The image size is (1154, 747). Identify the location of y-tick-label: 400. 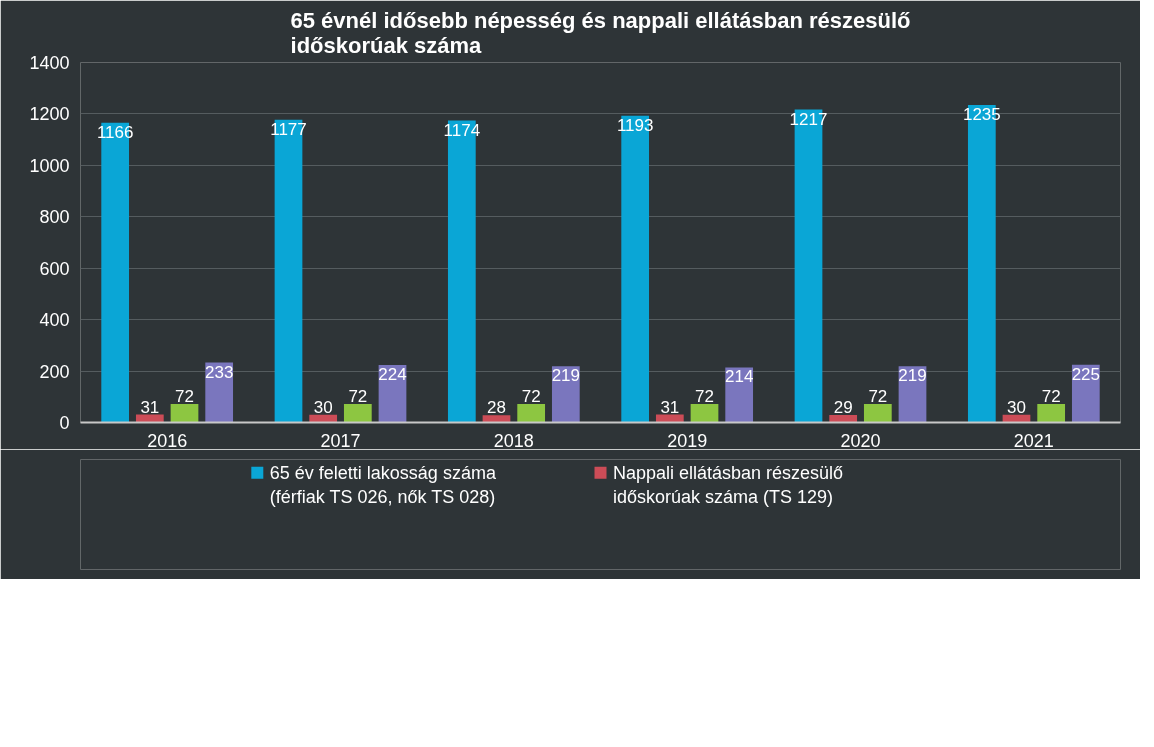
(54, 320).